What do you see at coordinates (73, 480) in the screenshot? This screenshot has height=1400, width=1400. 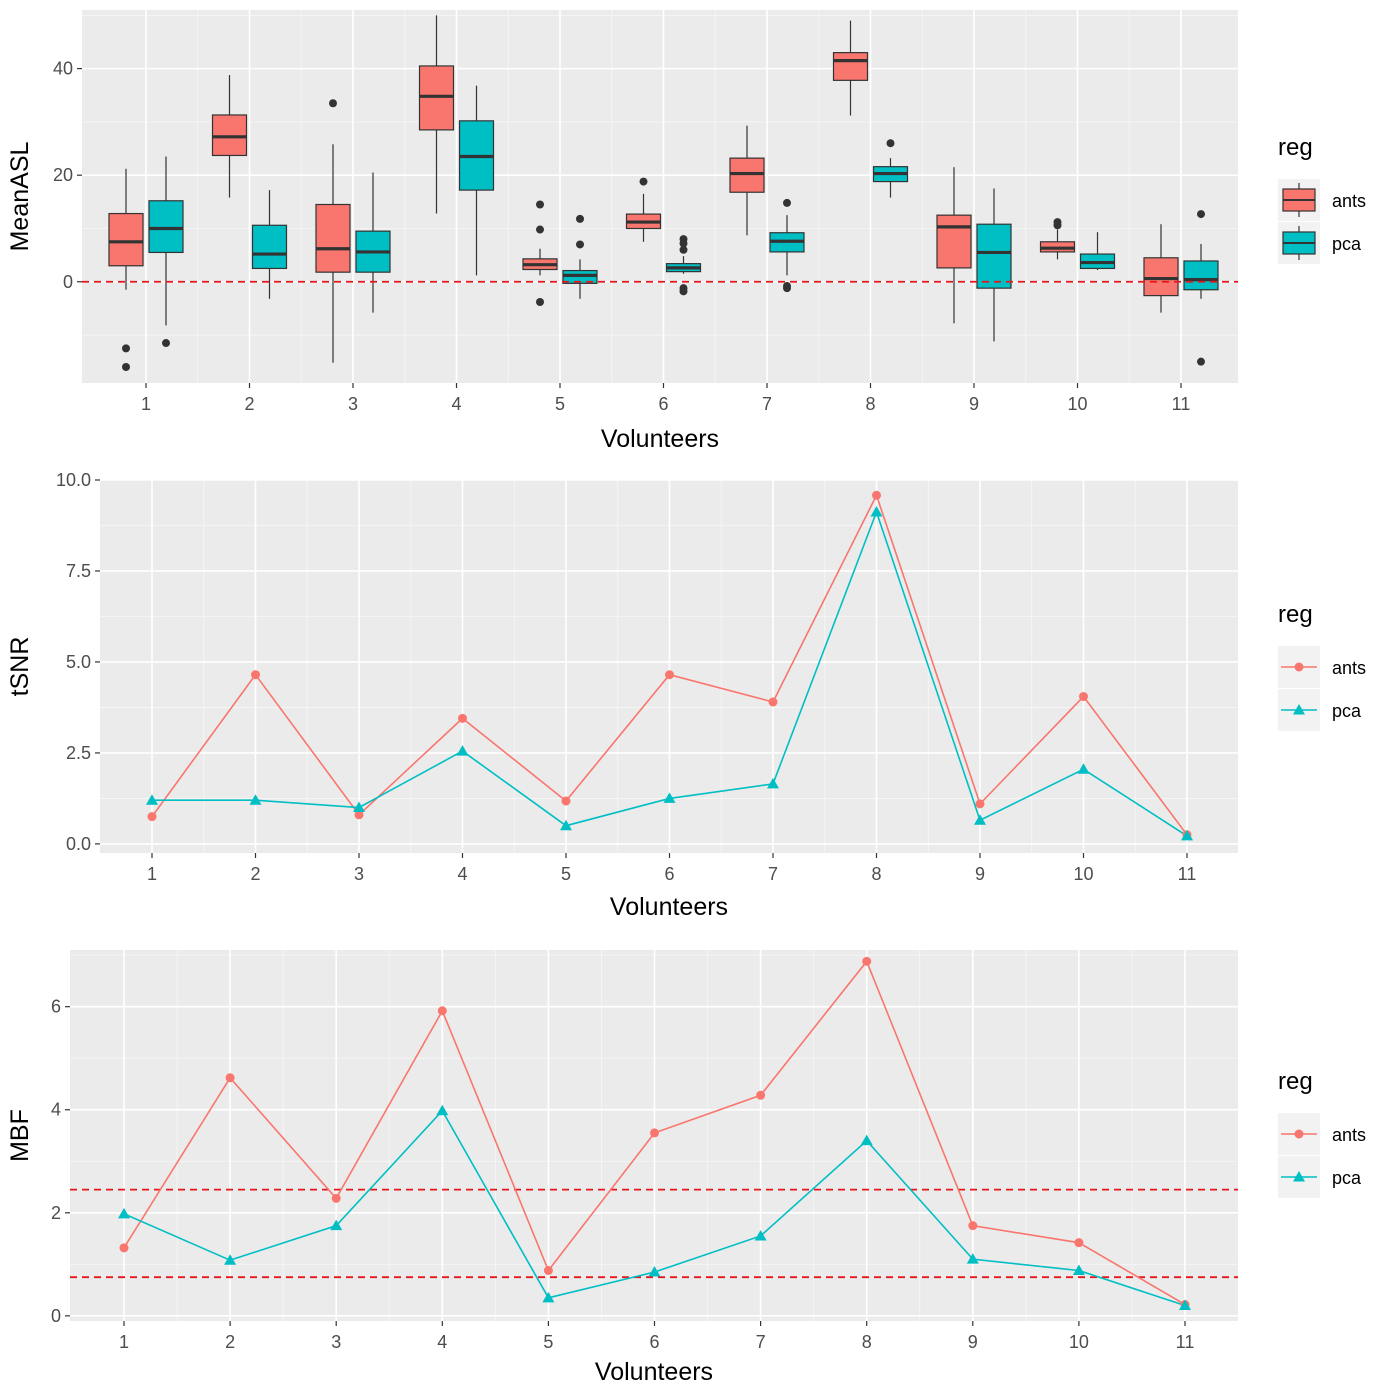 I see `y-tick-label: 10.0` at bounding box center [73, 480].